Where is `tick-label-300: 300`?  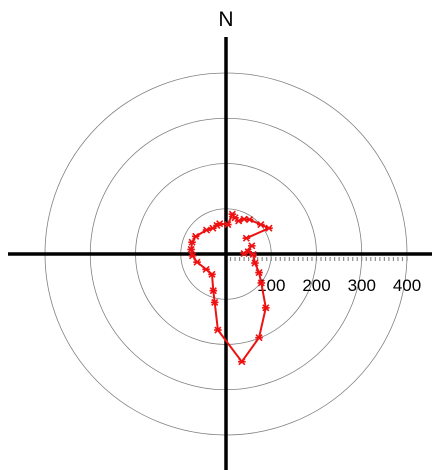
tick-label-300: 300 is located at coordinates (362, 285).